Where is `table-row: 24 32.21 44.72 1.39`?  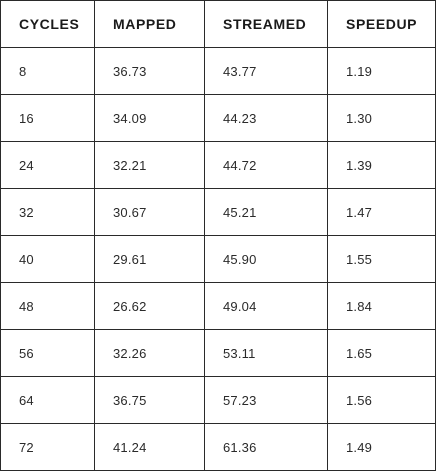 table-row: 24 32.21 44.72 1.39 is located at coordinates (218, 165).